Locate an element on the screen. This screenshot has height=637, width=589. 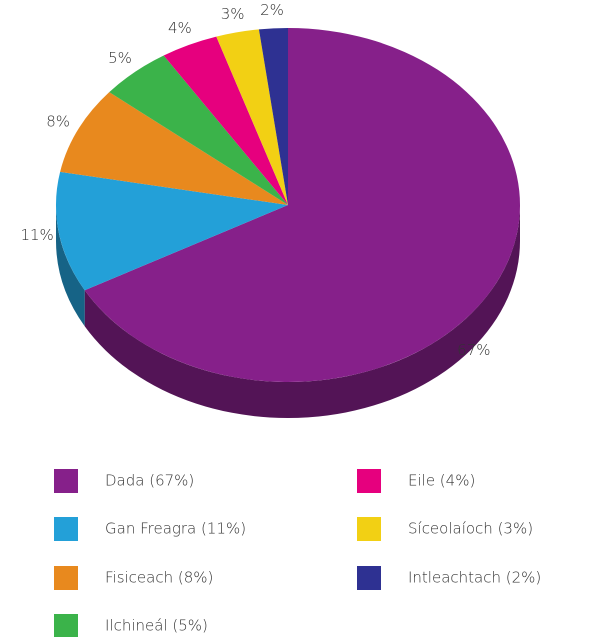
legend-label: Ilchineál (5%) is located at coordinates (156, 626).